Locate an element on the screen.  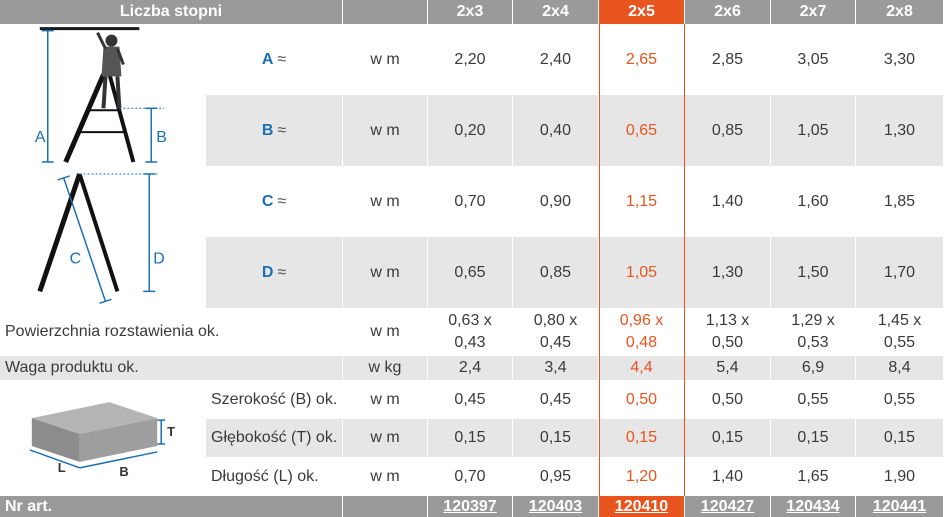
article-cell-1: 120403 is located at coordinates (556, 506).